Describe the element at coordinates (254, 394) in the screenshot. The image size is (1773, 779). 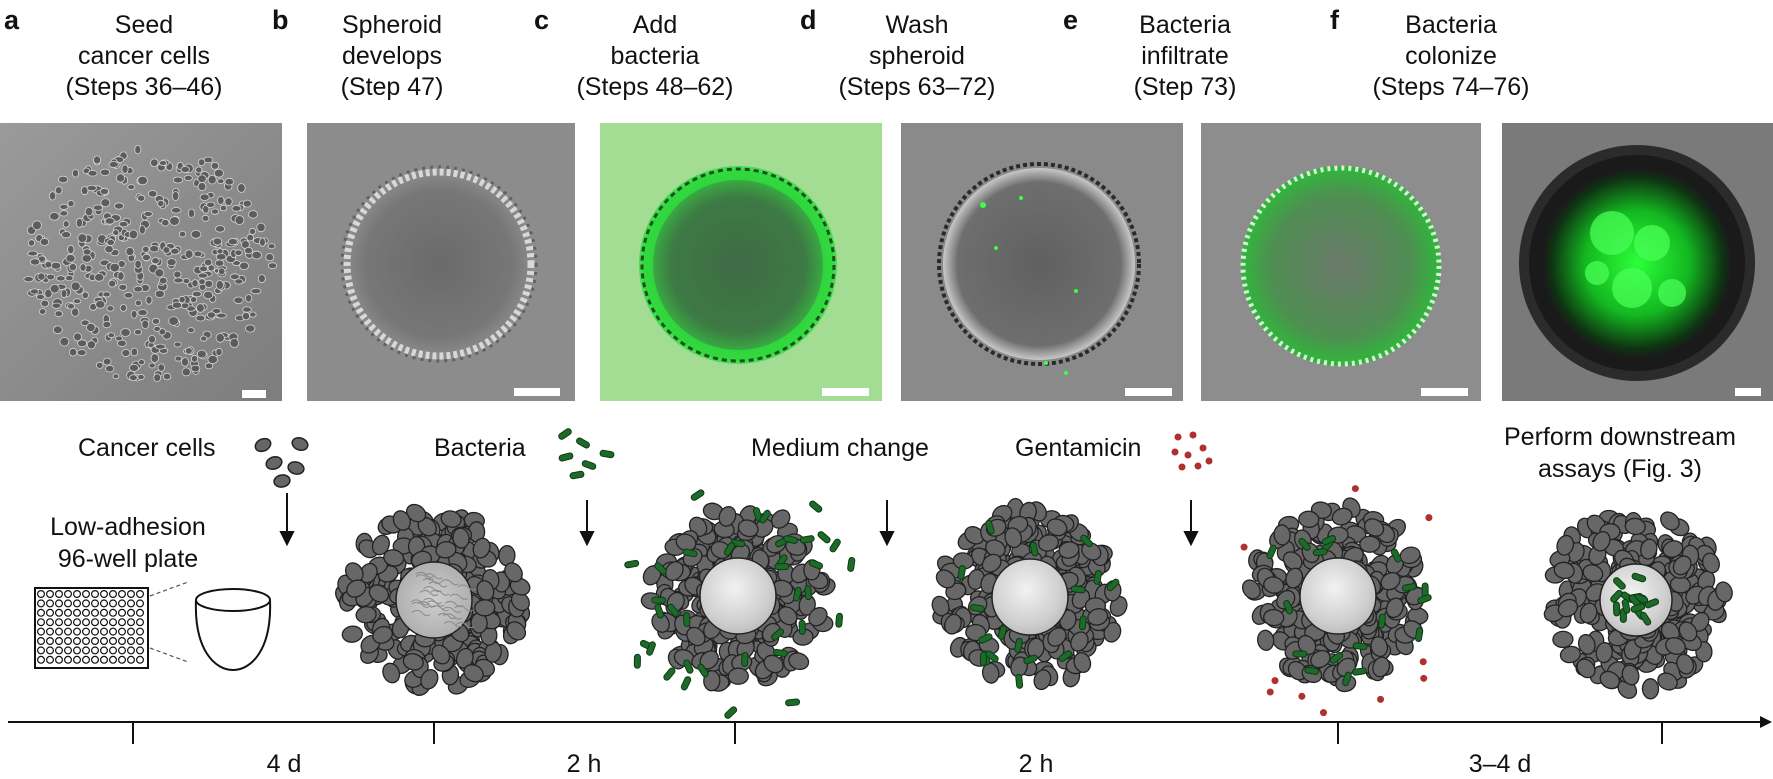
I see `scale-bar-a` at that location.